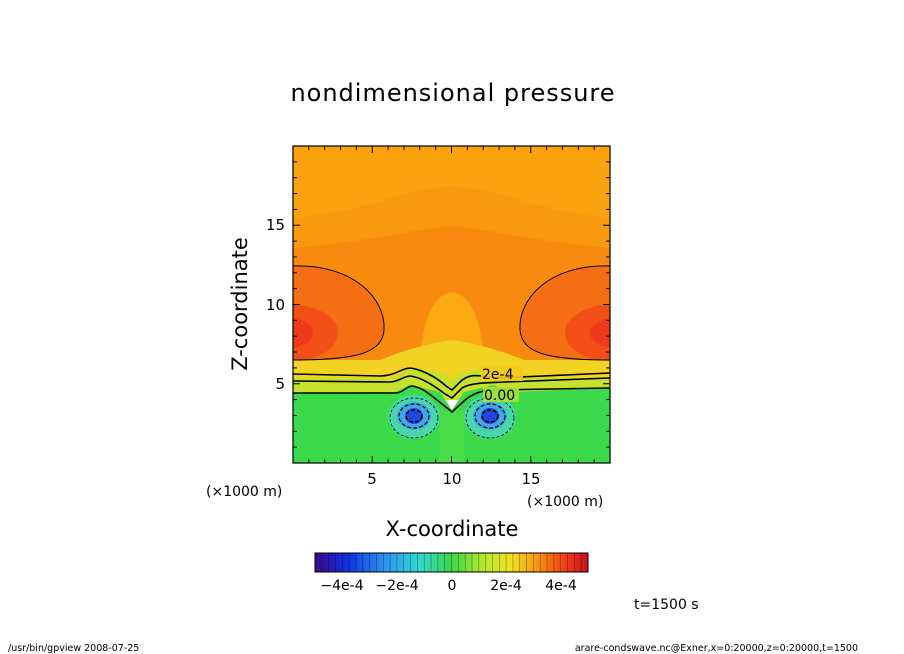 The height and width of the screenshot is (654, 904). What do you see at coordinates (530, 479) in the screenshot?
I see `x-tick-label-15: 15` at bounding box center [530, 479].